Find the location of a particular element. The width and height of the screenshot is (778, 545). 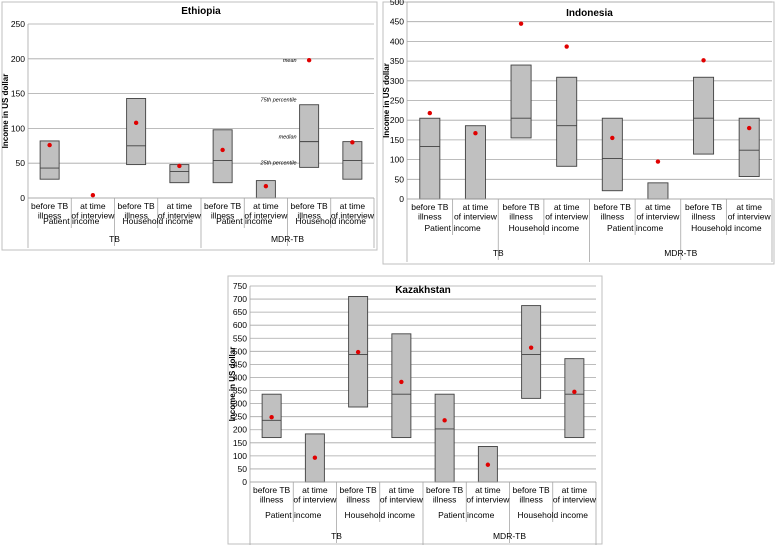

y-tick-label: 250 is located at coordinates (240, 417).